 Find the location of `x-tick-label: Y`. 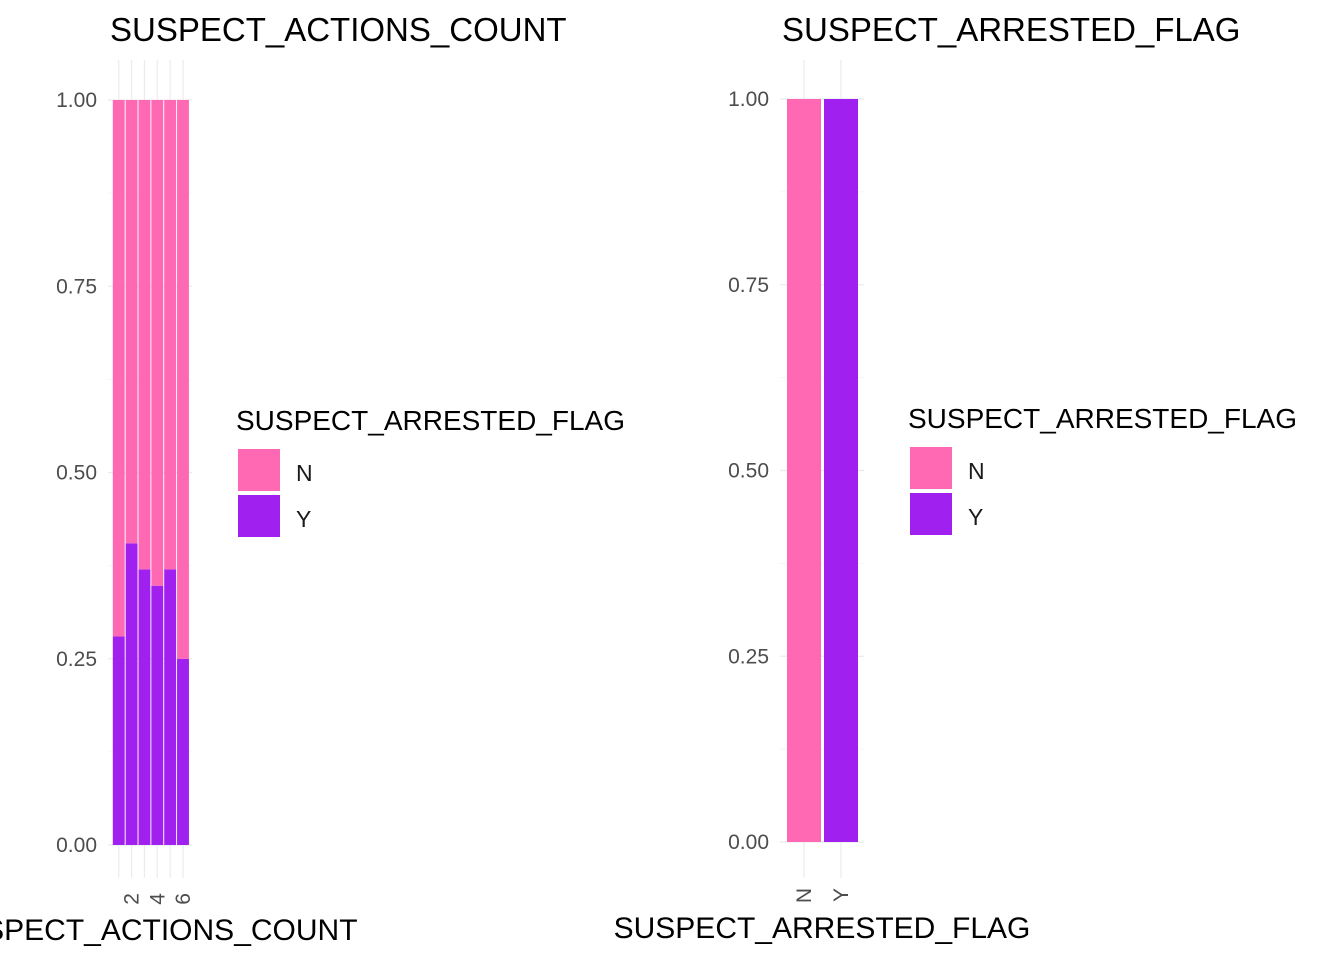

x-tick-label: Y is located at coordinates (841, 895).